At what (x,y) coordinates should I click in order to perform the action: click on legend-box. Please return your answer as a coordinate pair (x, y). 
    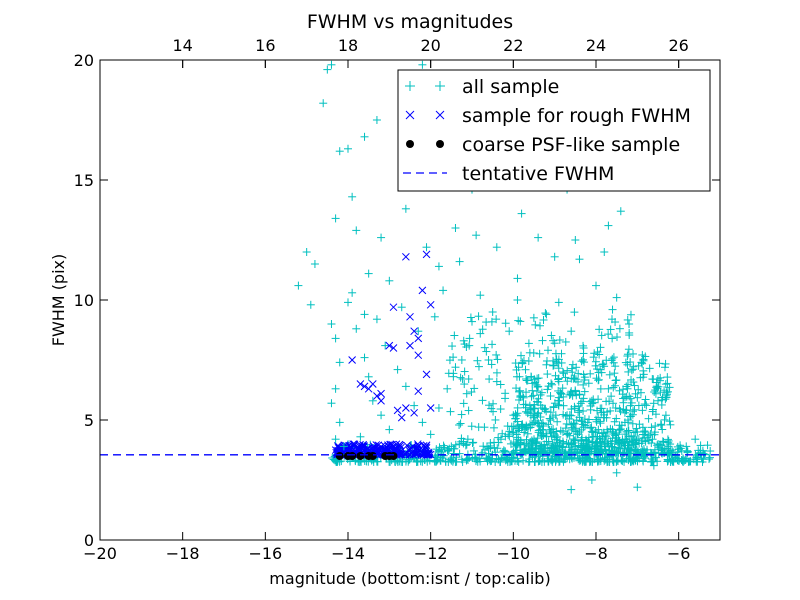
    Looking at the image, I should click on (554, 130).